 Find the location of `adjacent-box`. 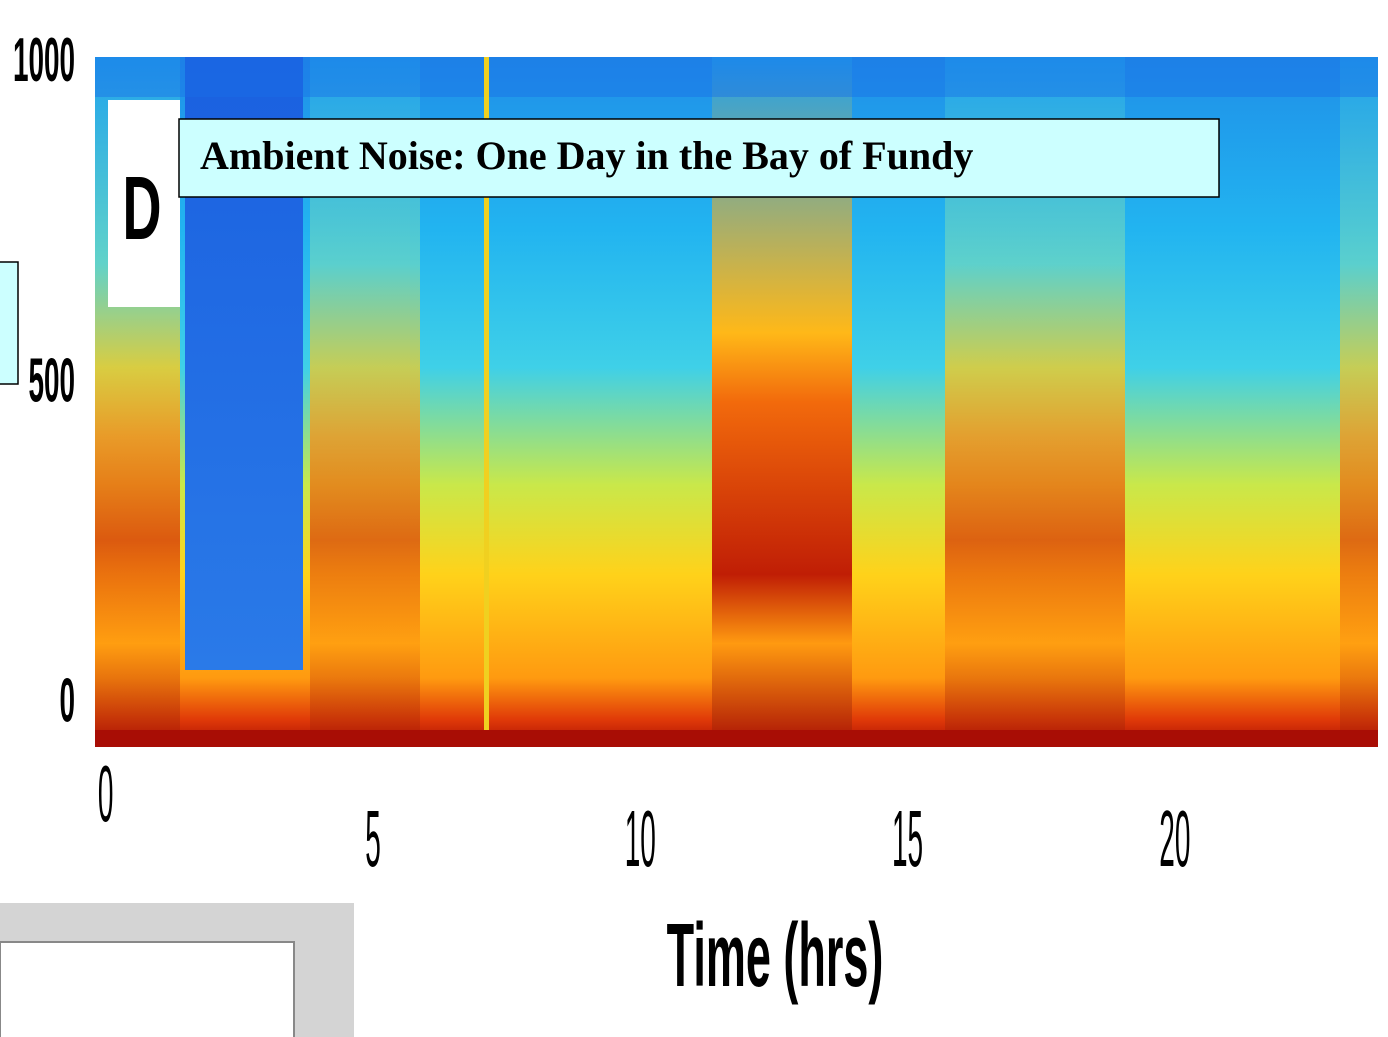

adjacent-box is located at coordinates (9, 323).